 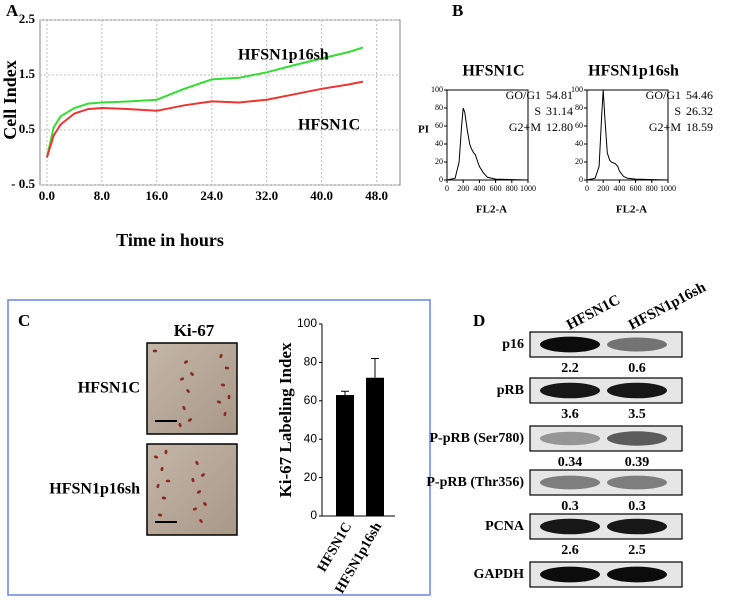 What do you see at coordinates (559, 127) in the screenshot?
I see `stat-value: 12.80` at bounding box center [559, 127].